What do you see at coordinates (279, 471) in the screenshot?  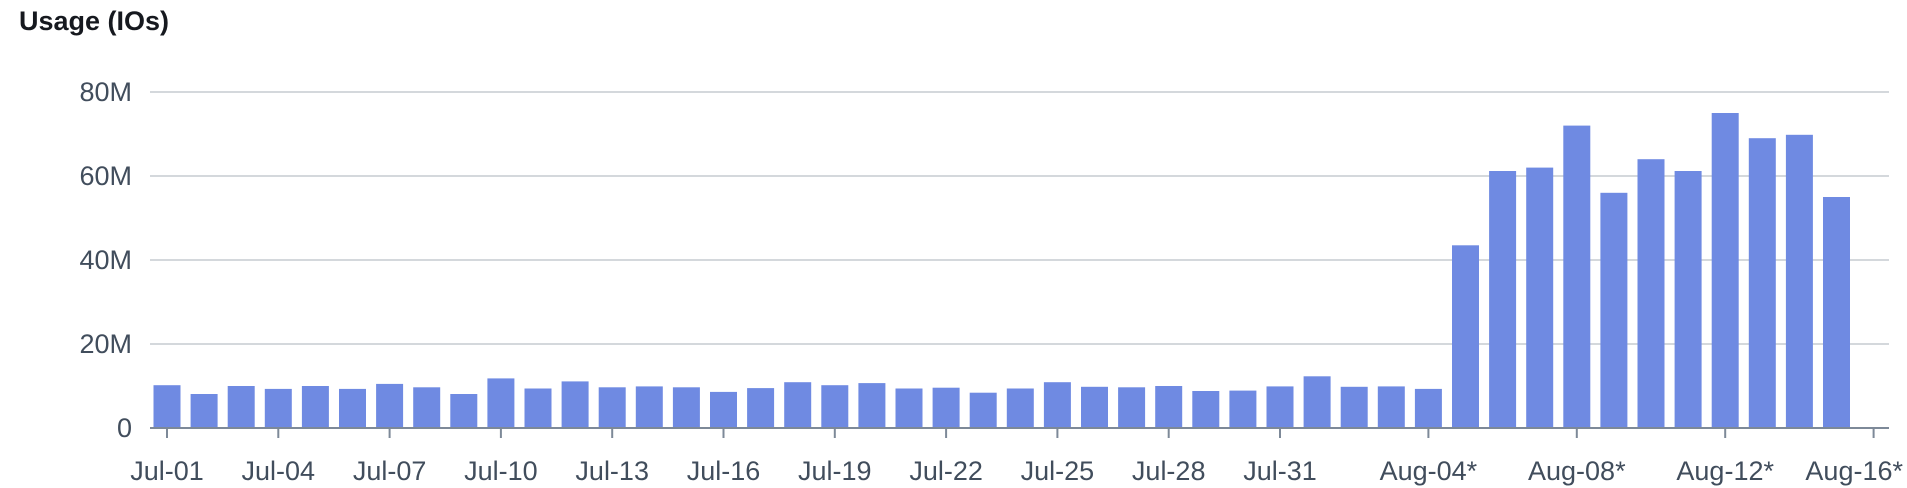 I see `x-tick-label: Jul-04` at bounding box center [279, 471].